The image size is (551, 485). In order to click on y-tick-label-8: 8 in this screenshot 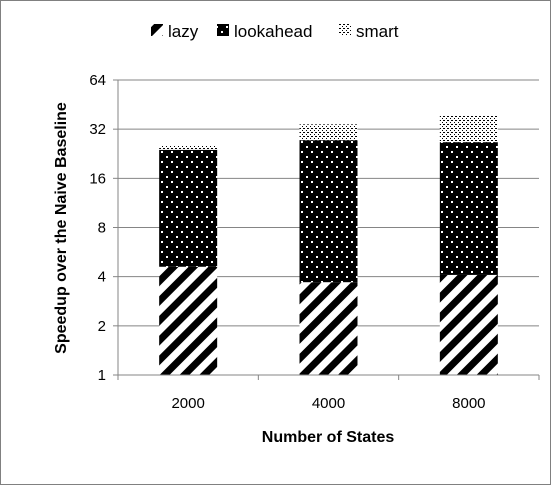, I will do `click(102, 228)`.